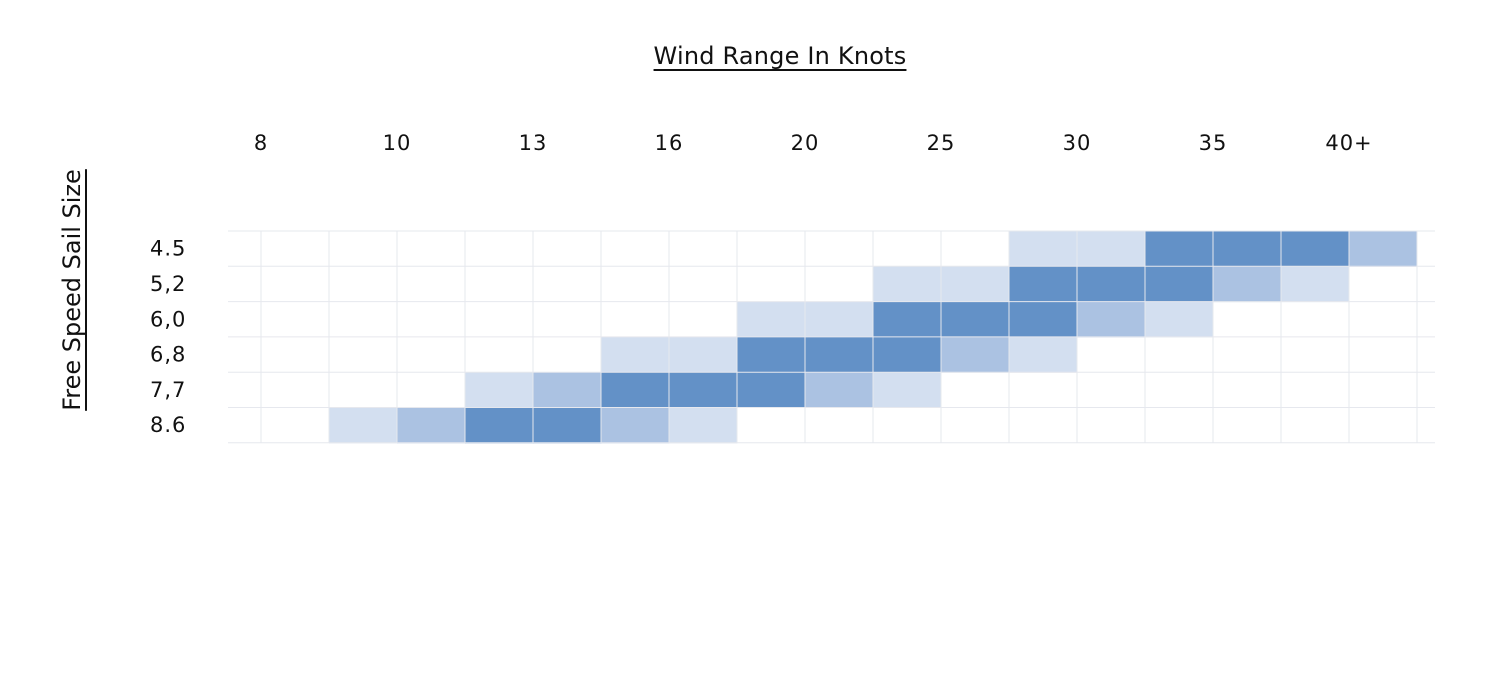 The image size is (1500, 696). I want to click on x-tick-label: 10, so click(397, 143).